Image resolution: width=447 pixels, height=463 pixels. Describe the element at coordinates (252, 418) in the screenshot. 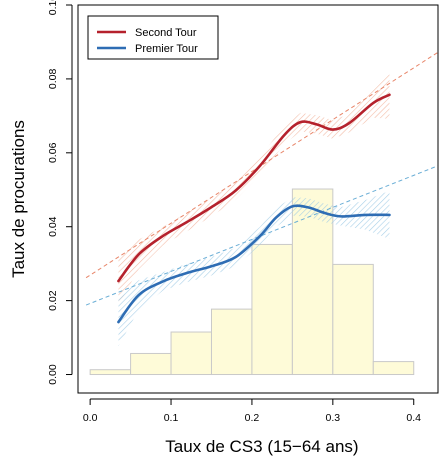

I see `x-tick-label: 0.2` at that location.